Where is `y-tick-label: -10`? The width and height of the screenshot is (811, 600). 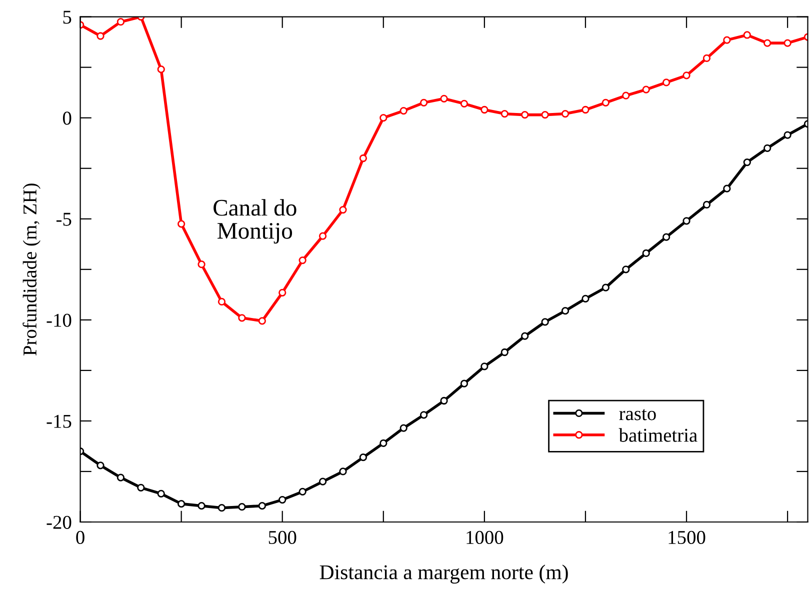 y-tick-label: -10 is located at coordinates (59, 320).